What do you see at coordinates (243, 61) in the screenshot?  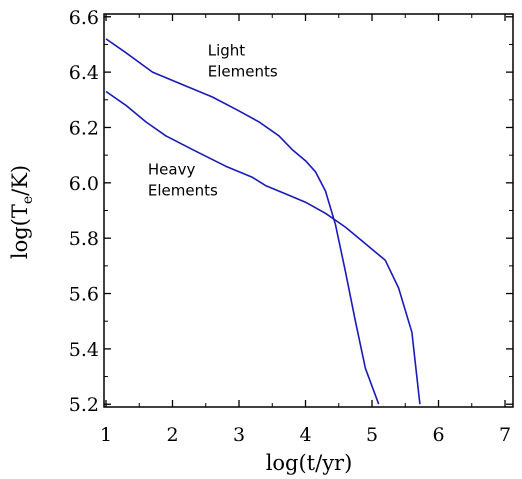 I see `annotation-1: Light Elements` at bounding box center [243, 61].